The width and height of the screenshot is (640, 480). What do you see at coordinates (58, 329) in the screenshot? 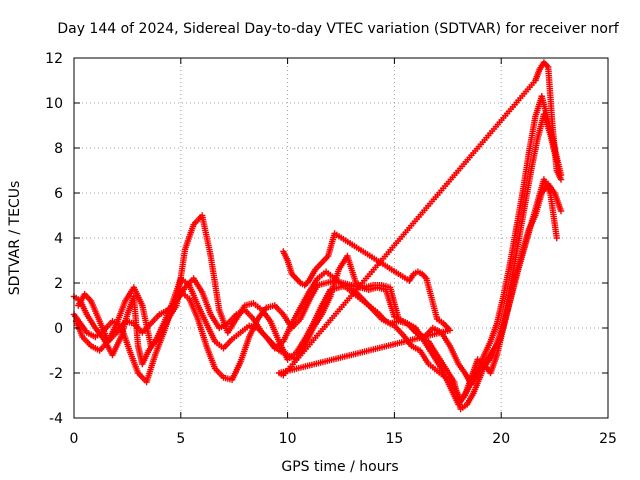
I see `y-tick-label: 0` at bounding box center [58, 329].